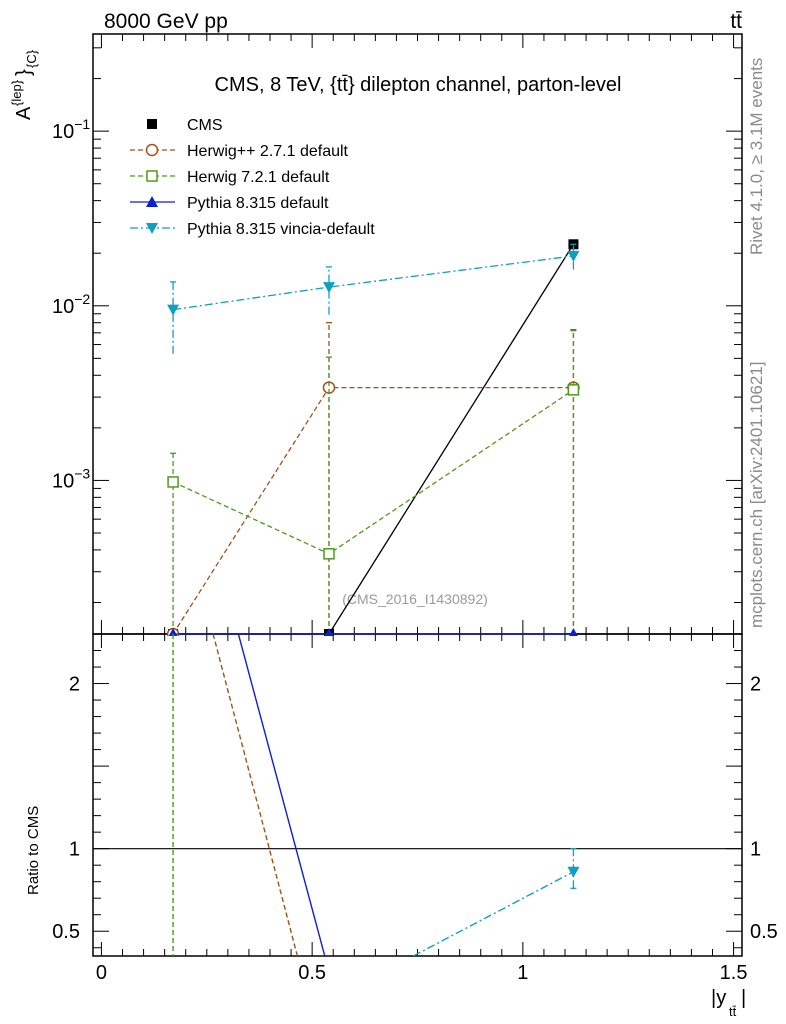  What do you see at coordinates (71, 478) in the screenshot?
I see `y-tick-label: 10⁻³` at bounding box center [71, 478].